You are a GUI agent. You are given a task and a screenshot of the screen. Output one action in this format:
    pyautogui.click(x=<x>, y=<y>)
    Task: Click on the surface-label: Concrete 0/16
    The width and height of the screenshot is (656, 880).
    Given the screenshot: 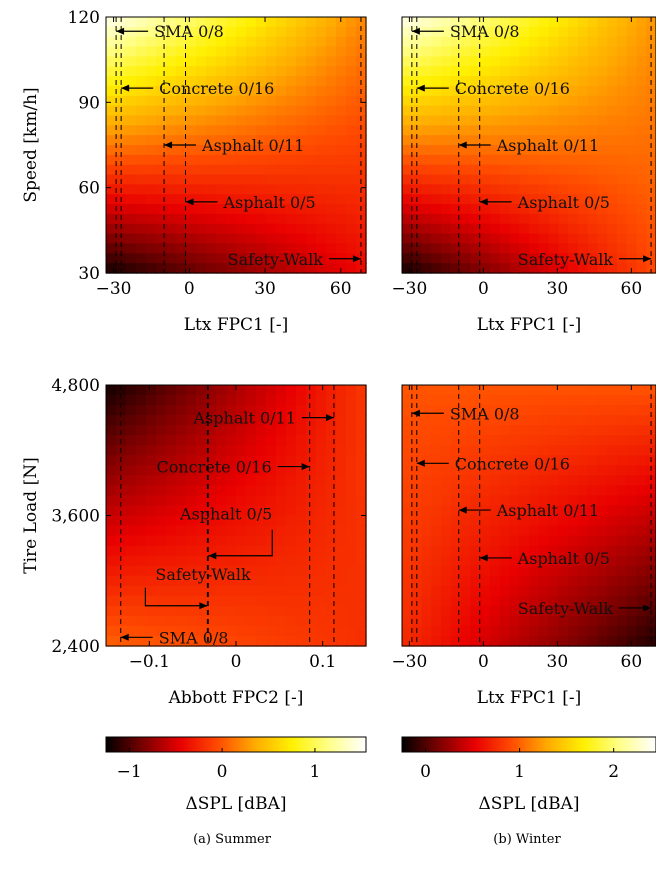 What is the action you would take?
    pyautogui.click(x=512, y=463)
    